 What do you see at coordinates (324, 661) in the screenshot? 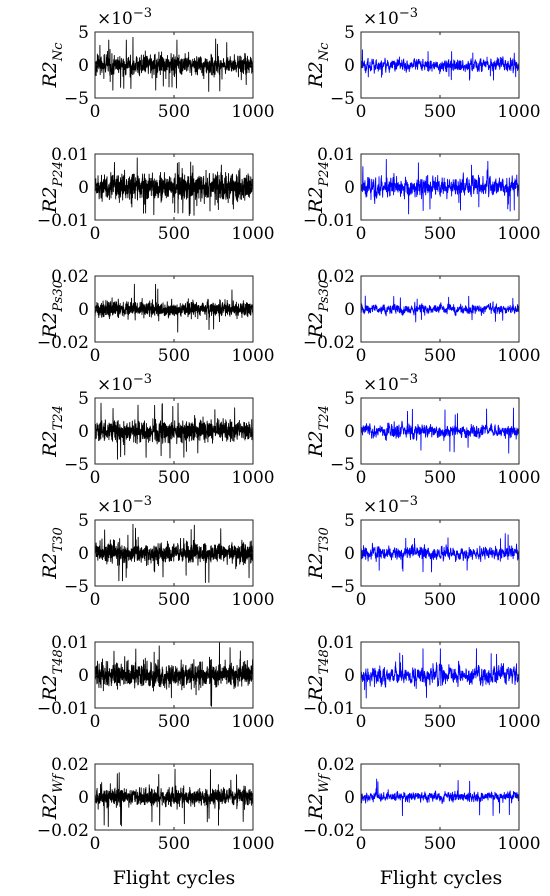
I see `y-axis-label-subscript: T48` at bounding box center [324, 661].